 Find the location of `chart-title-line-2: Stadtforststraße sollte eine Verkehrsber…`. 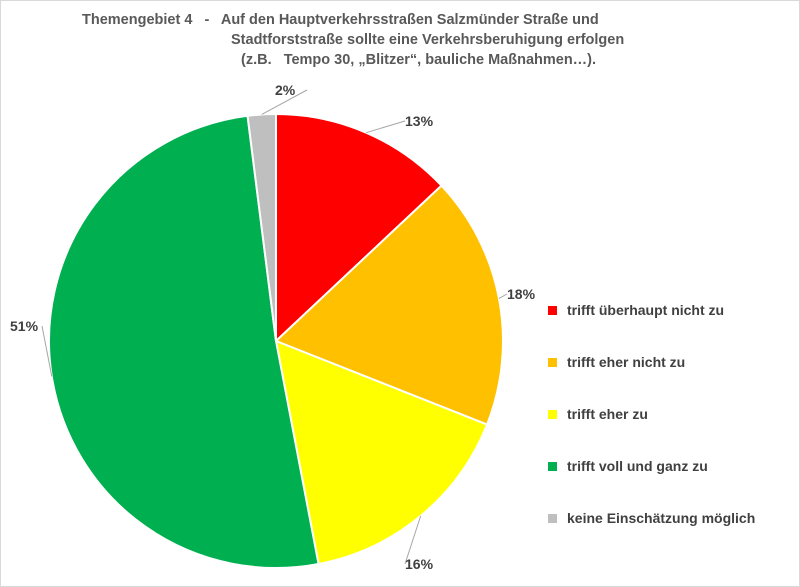

chart-title-line-2: Stadtforststraße sollte eine Verkehrsber… is located at coordinates (428, 40).